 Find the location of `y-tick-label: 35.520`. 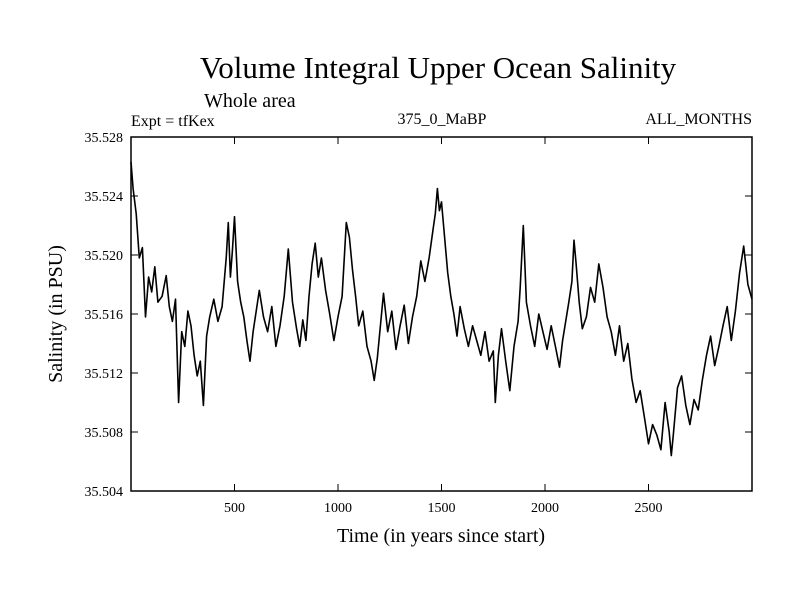

y-tick-label: 35.520 is located at coordinates (104, 256).